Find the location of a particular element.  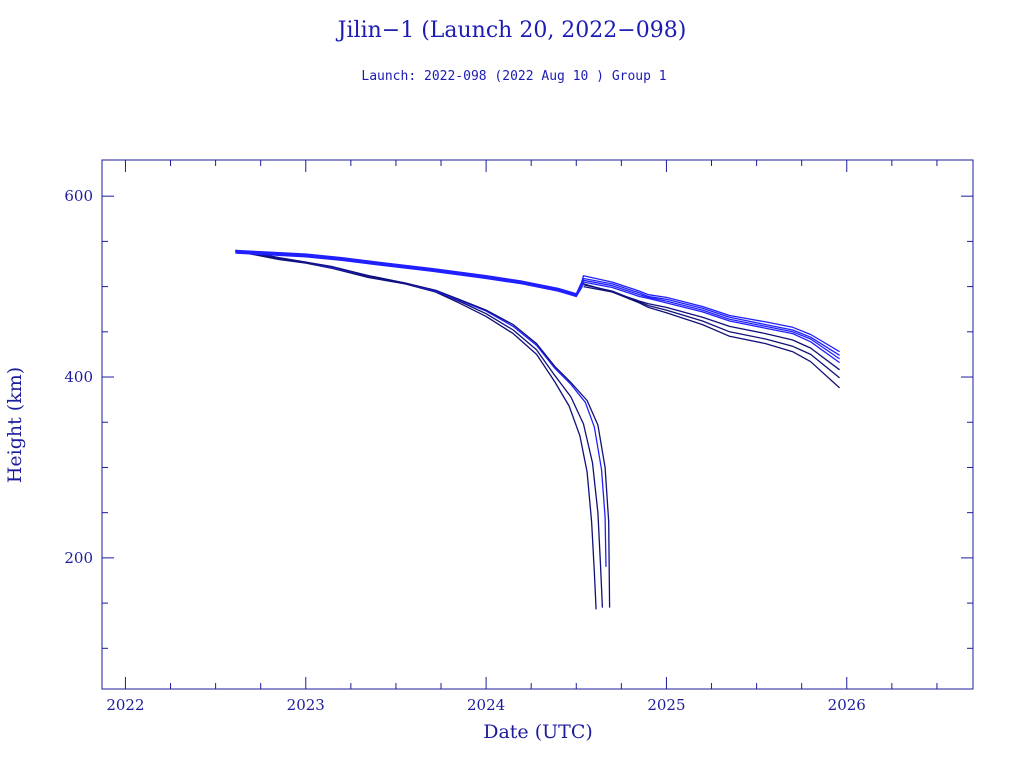

y-tick-label: 600 is located at coordinates (78, 196).